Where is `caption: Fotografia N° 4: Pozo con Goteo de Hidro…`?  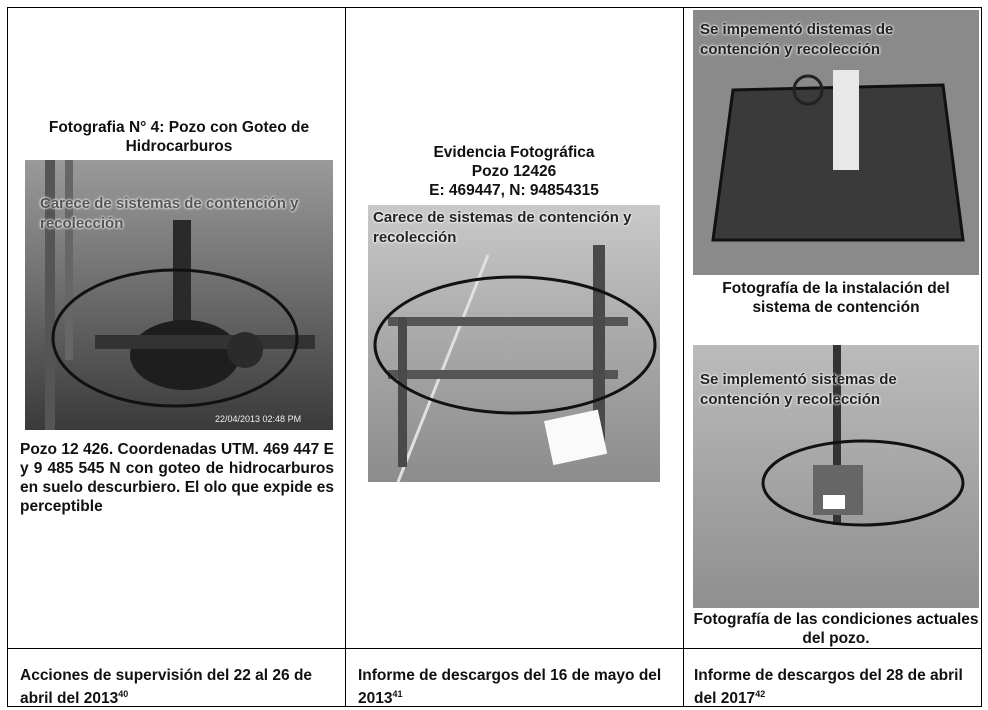 caption: Fotografia N° 4: Pozo con Goteo de Hidro… is located at coordinates (179, 137).